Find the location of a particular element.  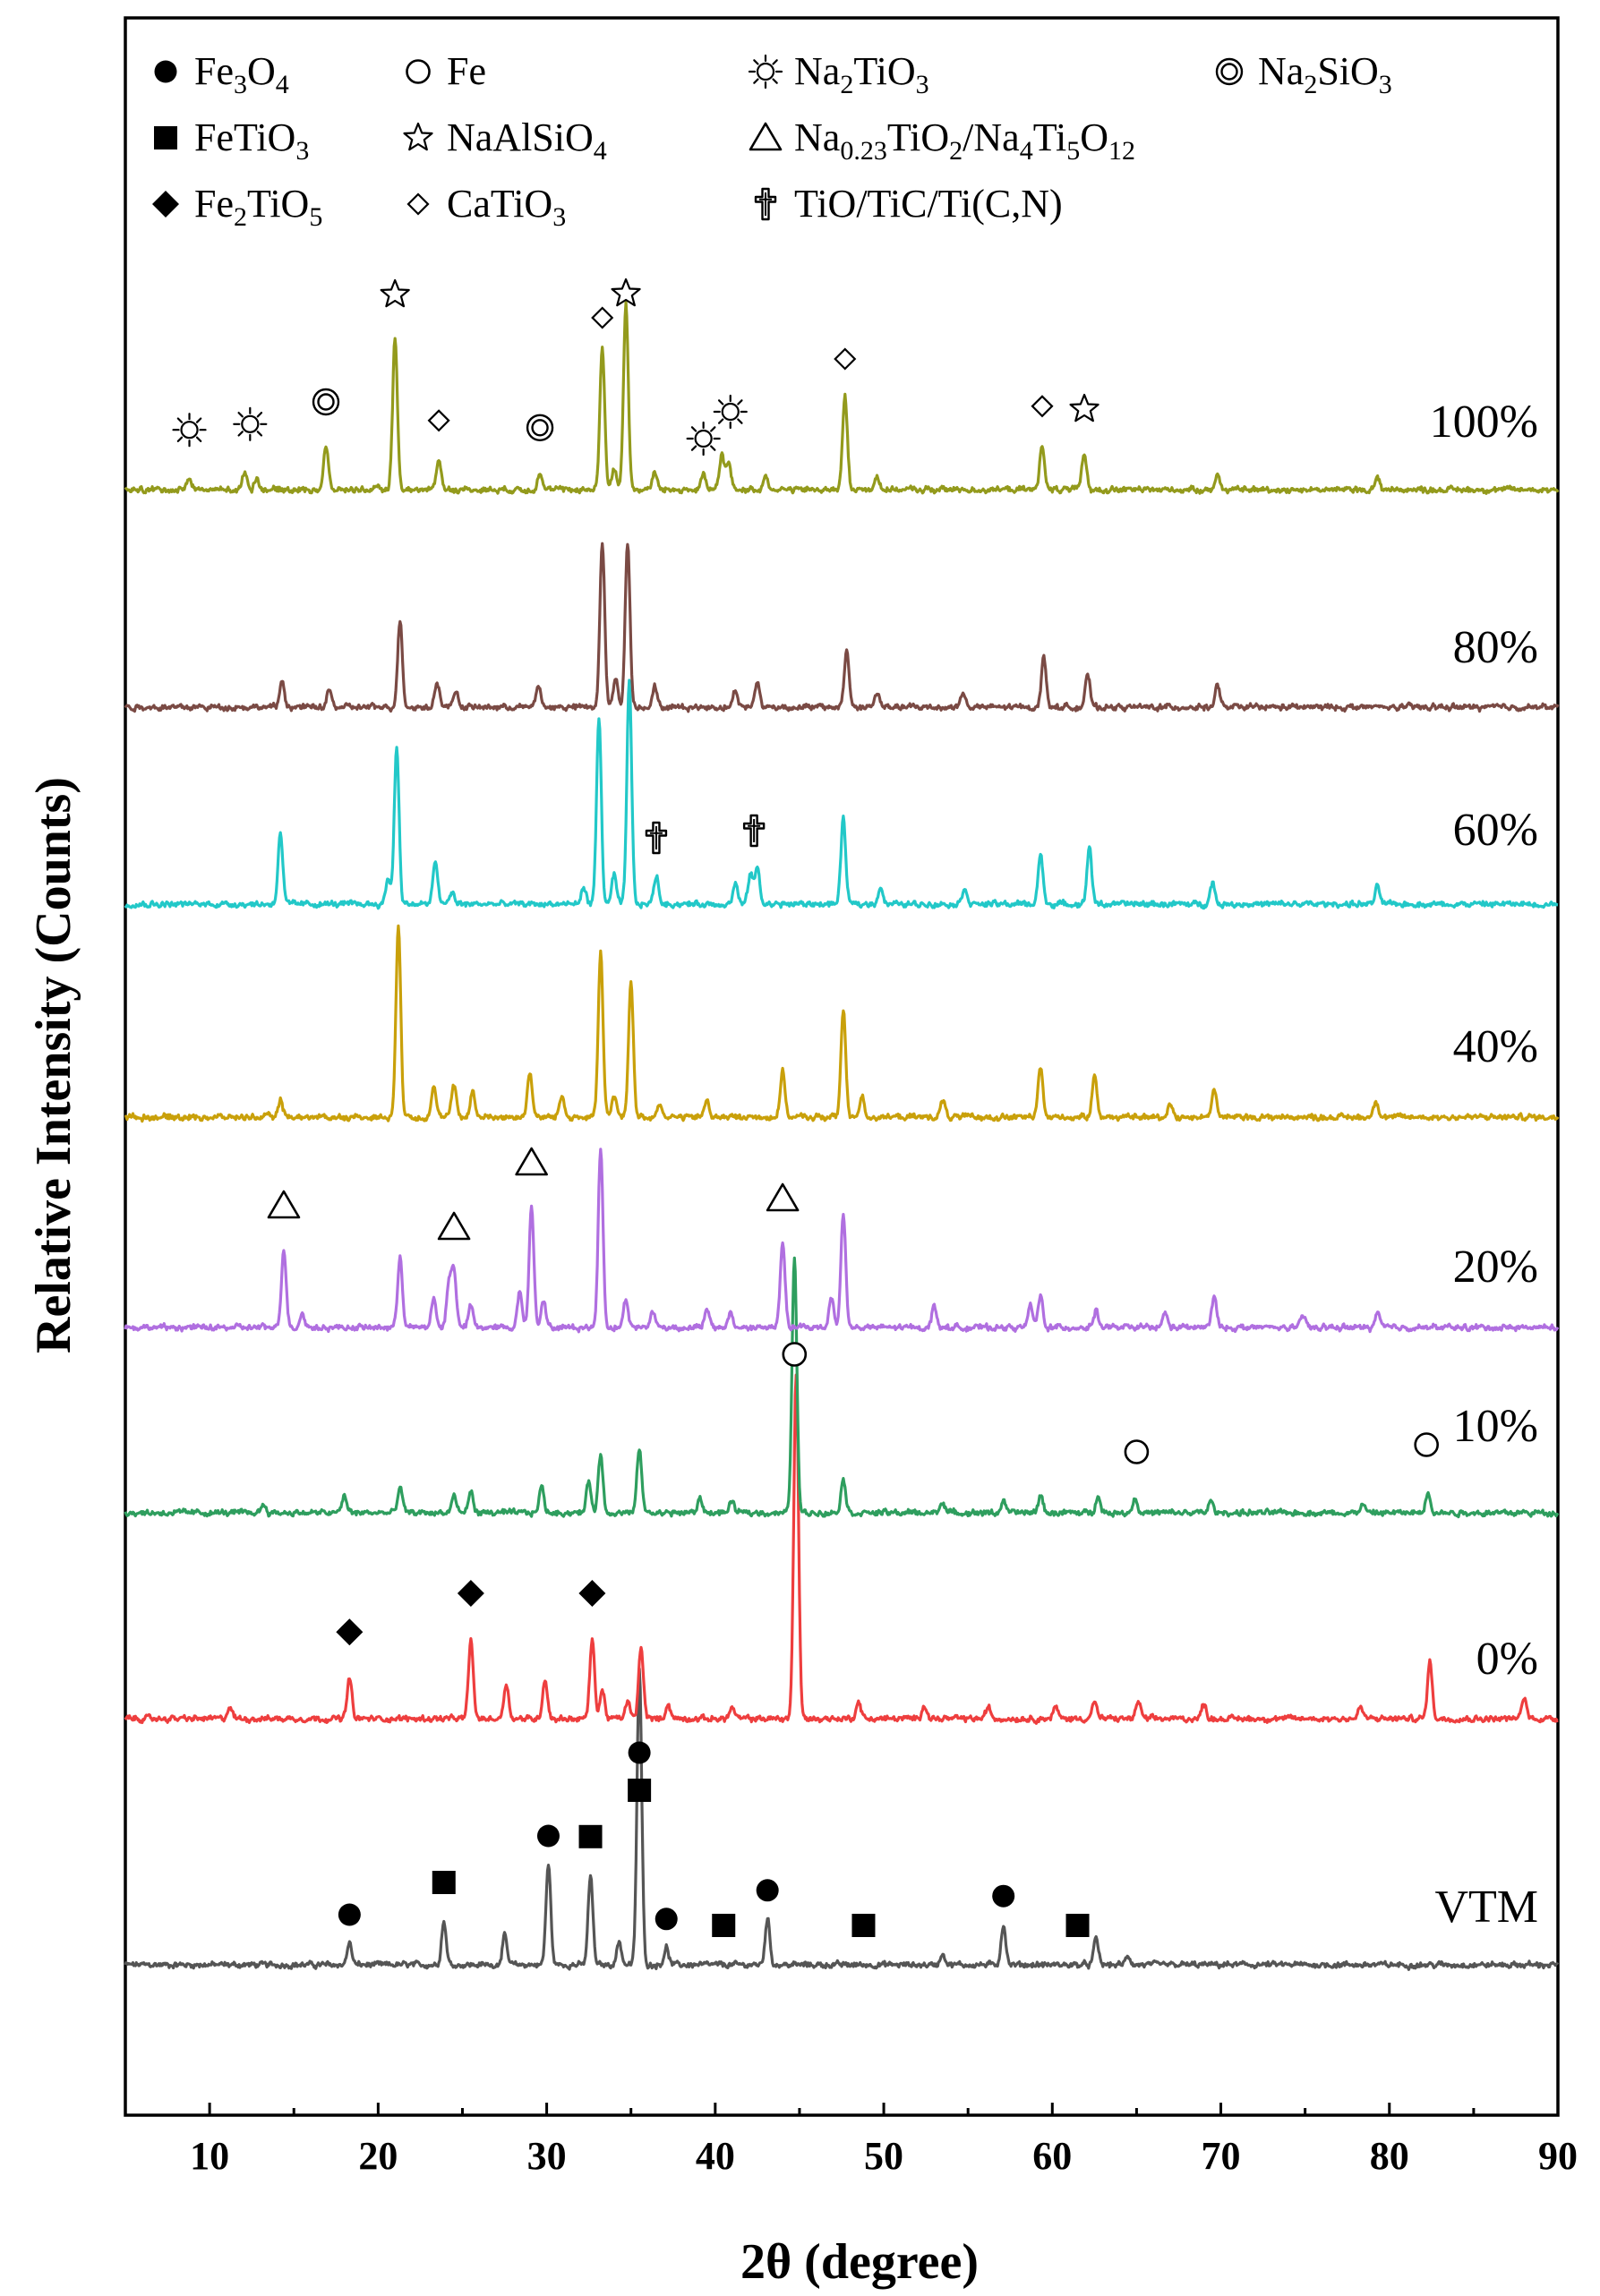

legend-entry-sun: Na2TiO3 is located at coordinates (838, 74).